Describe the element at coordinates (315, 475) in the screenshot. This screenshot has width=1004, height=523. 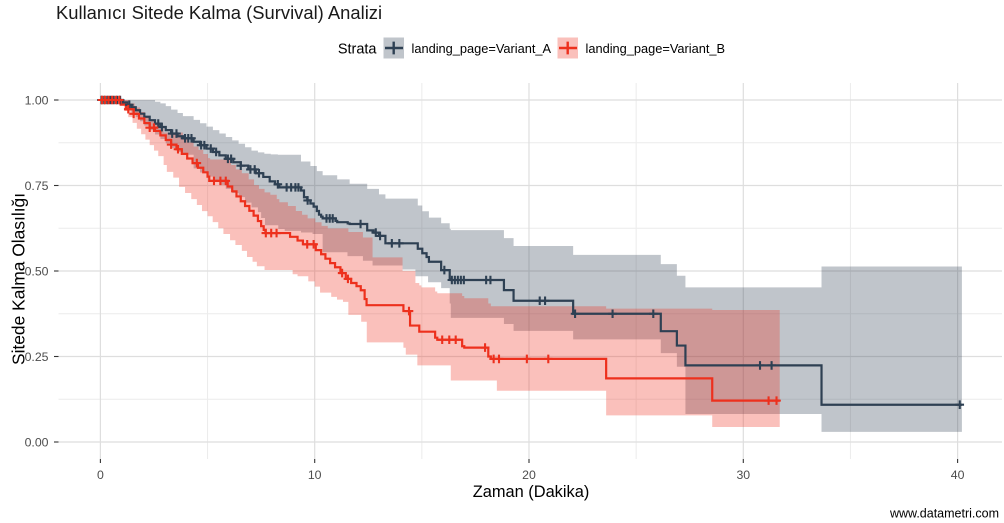
I see `svg-text: 10` at that location.